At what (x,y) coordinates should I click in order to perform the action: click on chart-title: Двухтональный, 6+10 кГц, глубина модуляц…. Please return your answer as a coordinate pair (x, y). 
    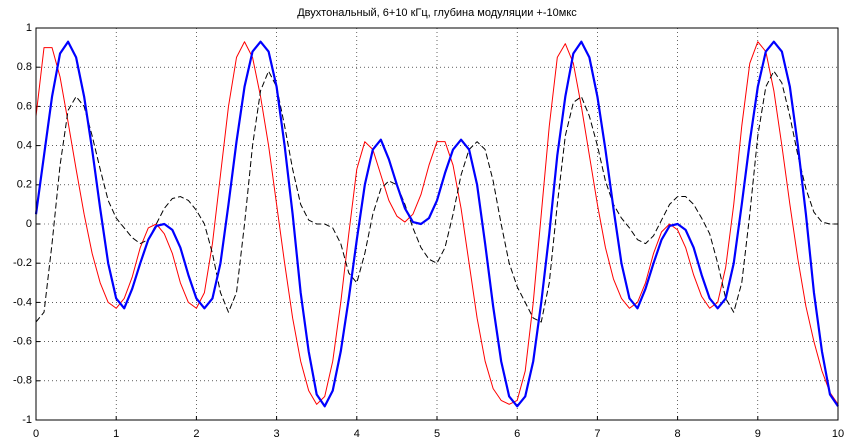
    Looking at the image, I should click on (437, 13).